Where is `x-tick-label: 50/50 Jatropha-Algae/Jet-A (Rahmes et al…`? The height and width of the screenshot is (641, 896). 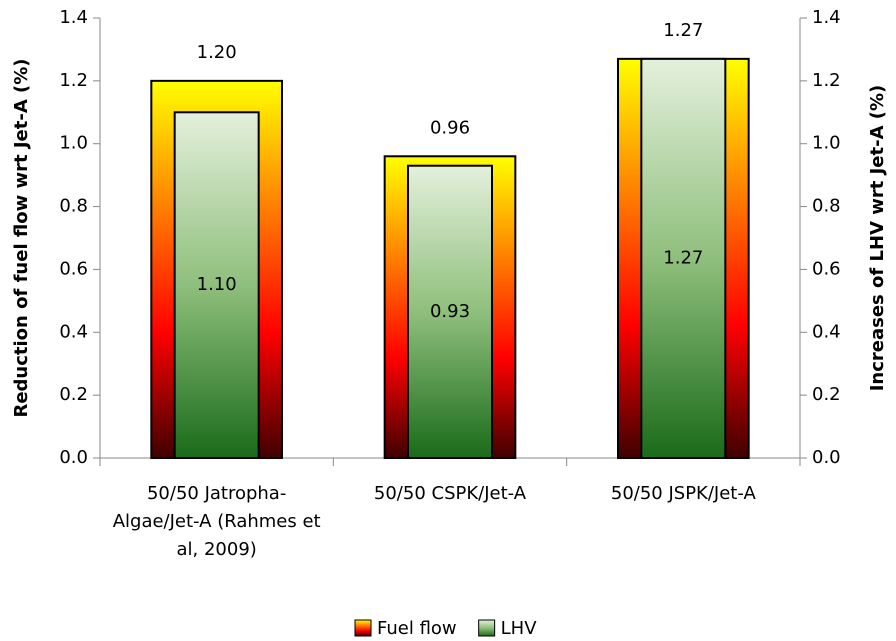
x-tick-label: 50/50 Jatropha-Algae/Jet-A (Rahmes et al… is located at coordinates (216, 521).